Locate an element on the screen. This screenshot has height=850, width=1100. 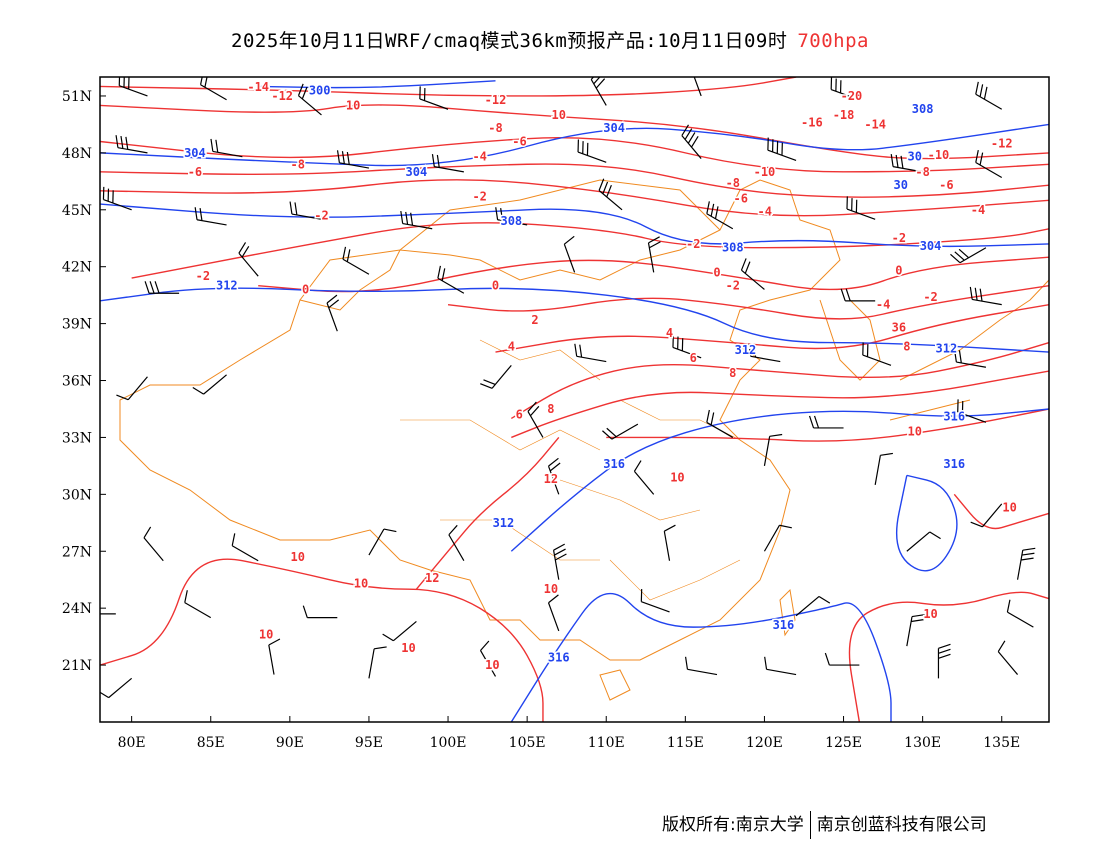
height-label: 30 is located at coordinates (901, 185).